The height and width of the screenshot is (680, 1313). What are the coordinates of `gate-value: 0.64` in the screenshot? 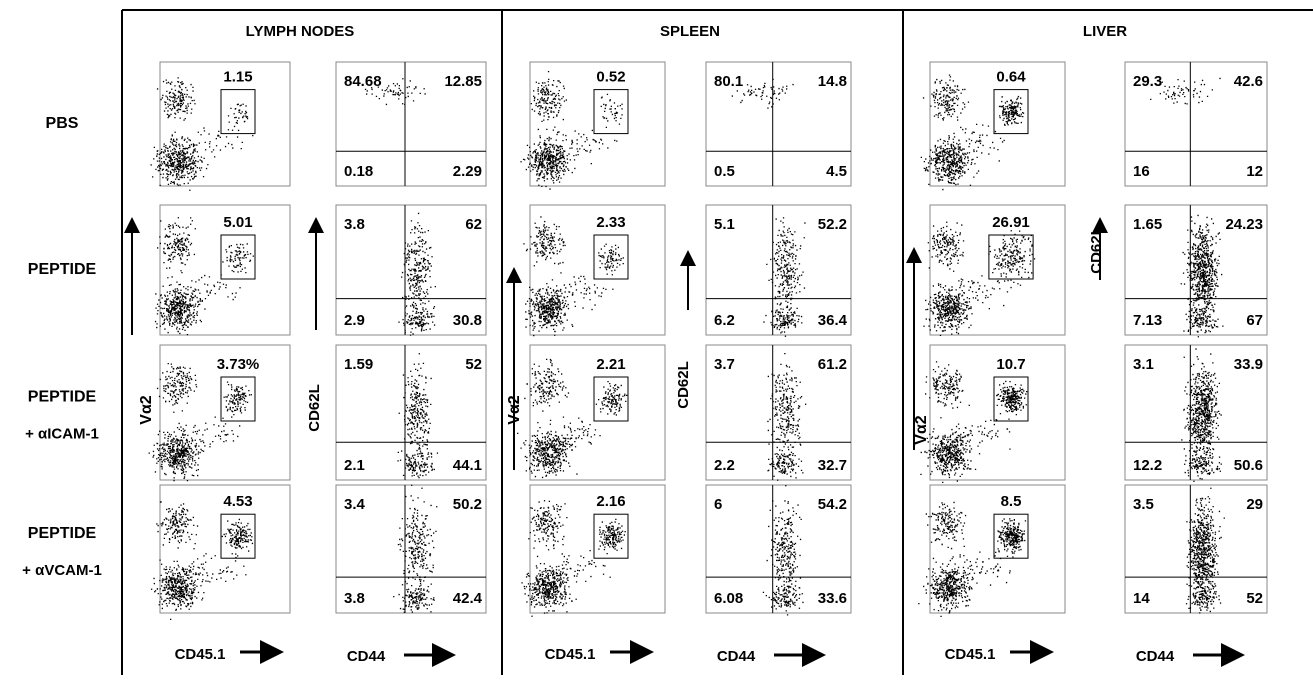 It's located at (1011, 77).